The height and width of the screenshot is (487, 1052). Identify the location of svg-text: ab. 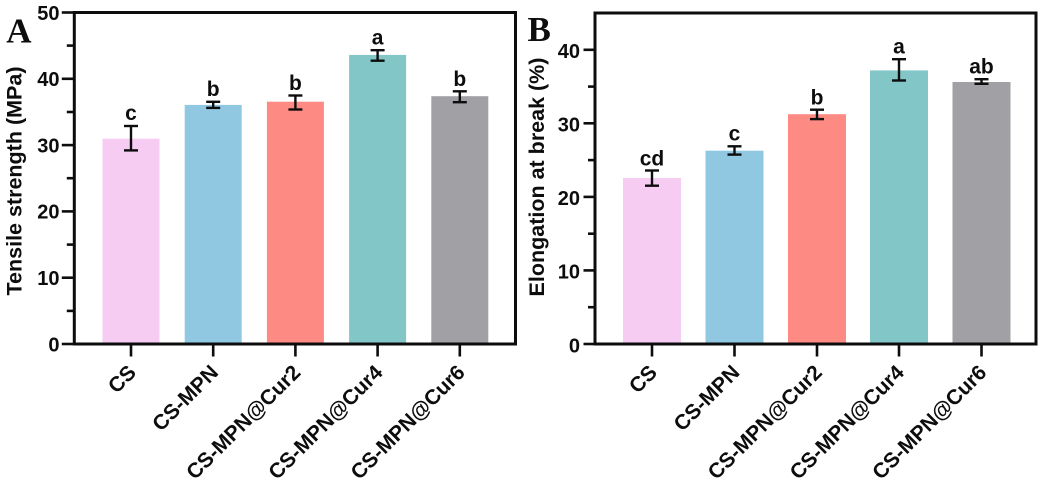
(981, 66).